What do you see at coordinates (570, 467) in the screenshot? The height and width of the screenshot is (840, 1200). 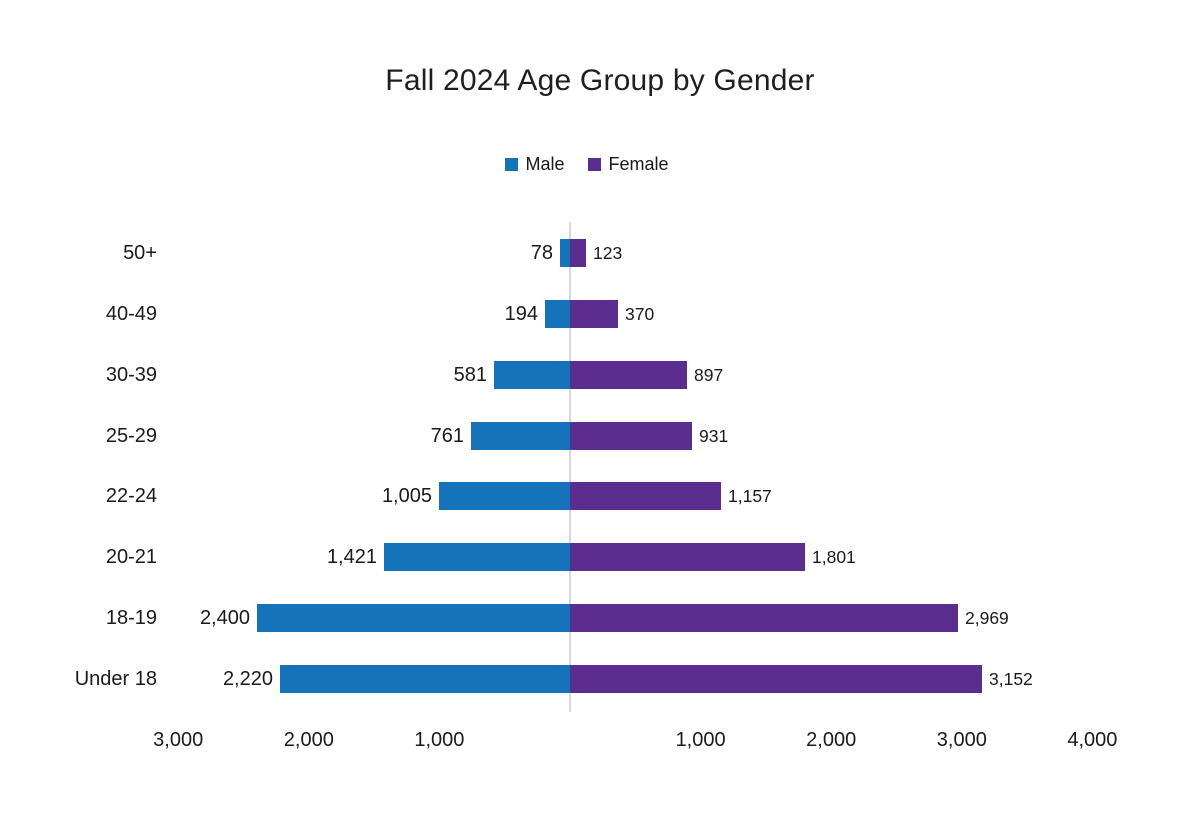 I see `center-gridline` at bounding box center [570, 467].